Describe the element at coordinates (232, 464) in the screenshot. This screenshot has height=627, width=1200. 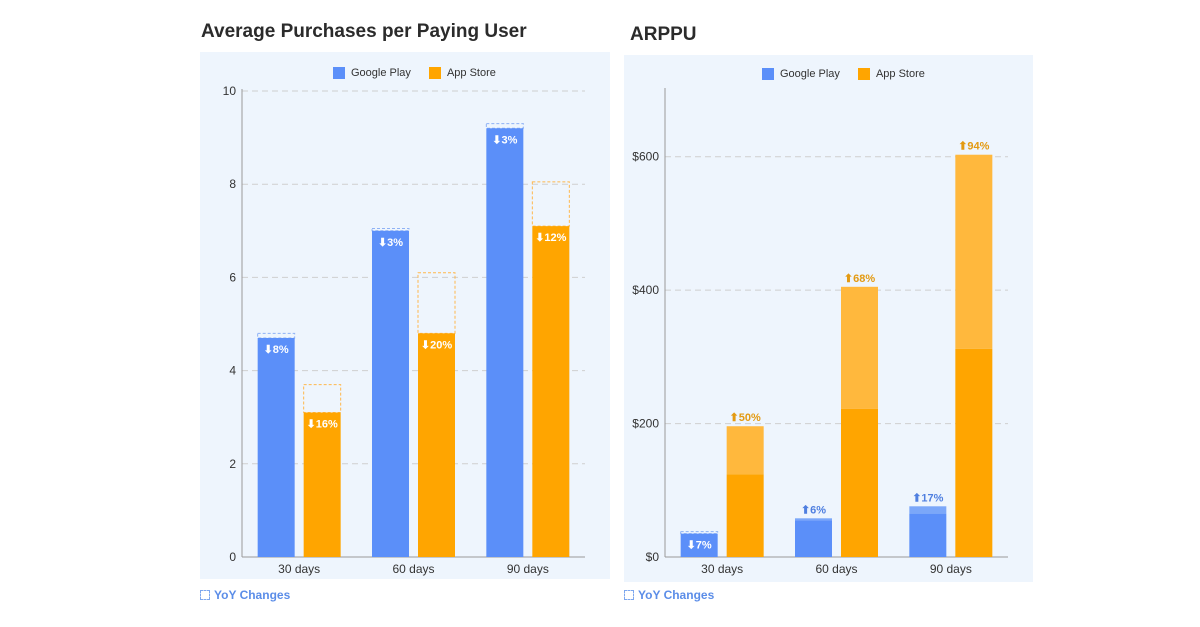
I see `y-tick-label: 2` at that location.